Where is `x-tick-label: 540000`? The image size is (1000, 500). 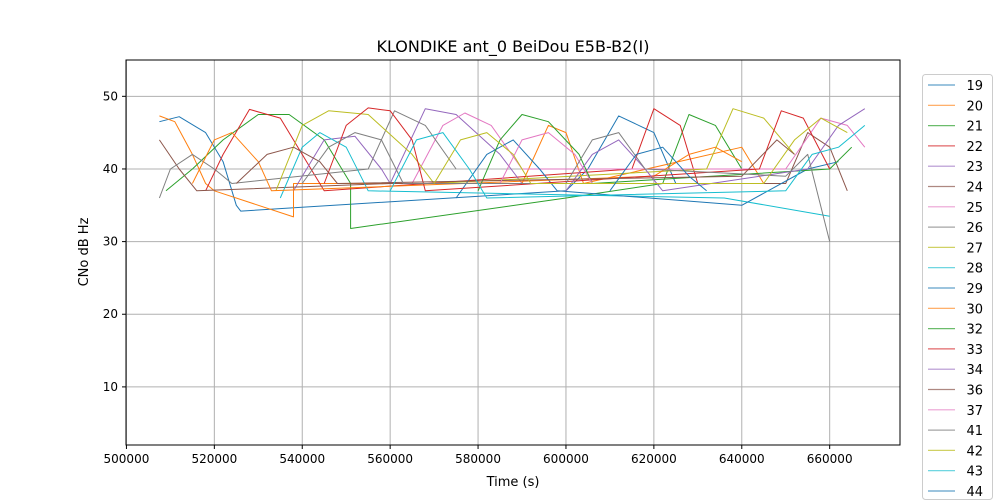
x-tick-label: 540000 is located at coordinates (302, 459).